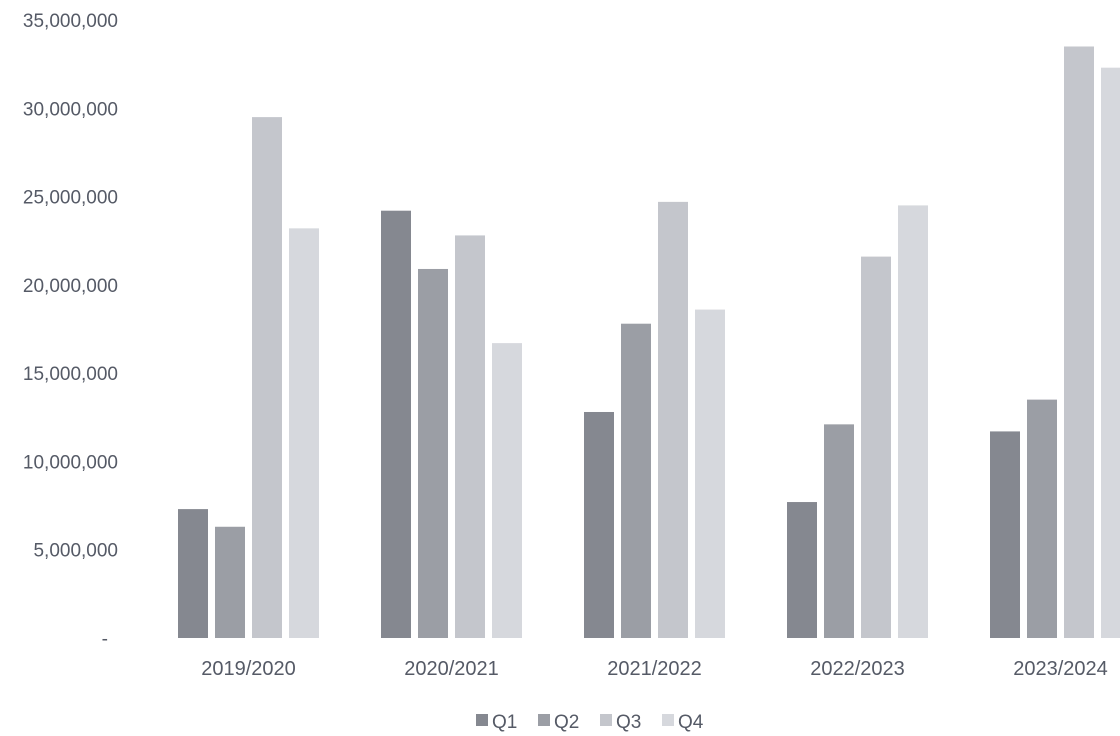 Image resolution: width=1120 pixels, height=736 pixels. What do you see at coordinates (75, 551) in the screenshot?
I see `y-tick-label: 5,000,000` at bounding box center [75, 551].